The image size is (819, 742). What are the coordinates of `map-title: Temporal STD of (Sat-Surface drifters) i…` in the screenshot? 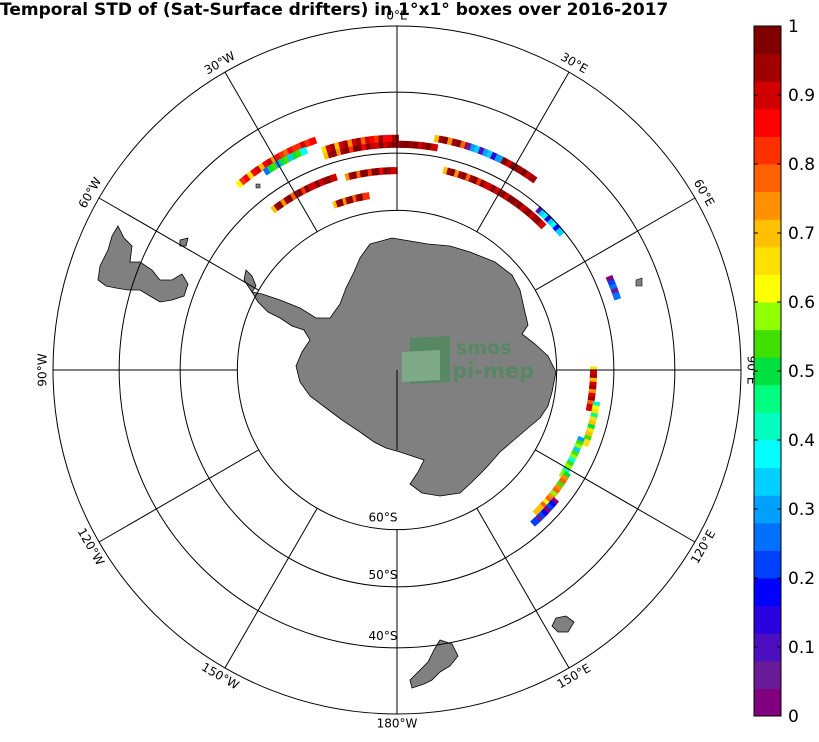 It's located at (334, 10).